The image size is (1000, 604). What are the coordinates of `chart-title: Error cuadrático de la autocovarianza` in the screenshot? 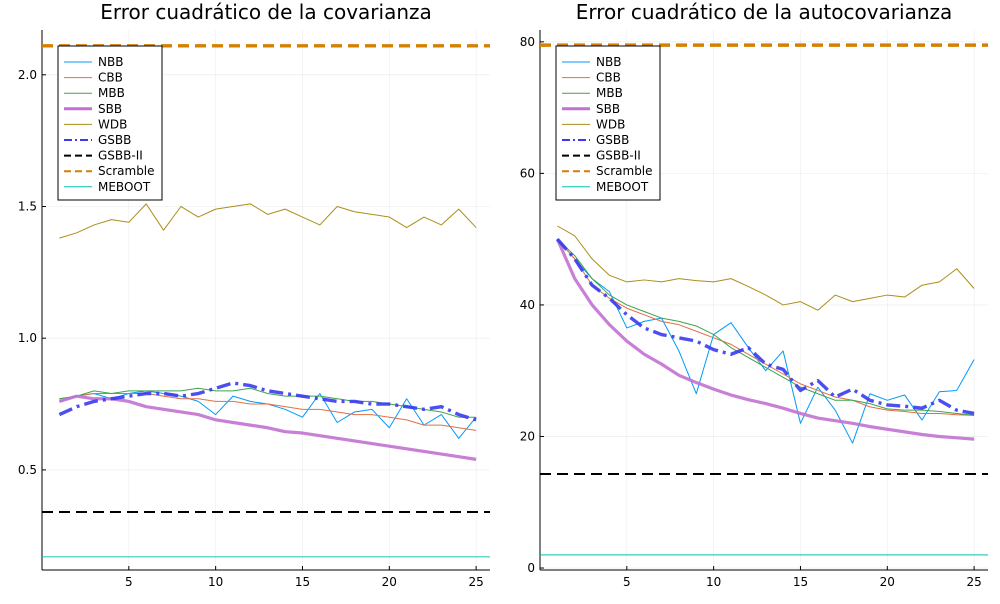 It's located at (764, 12).